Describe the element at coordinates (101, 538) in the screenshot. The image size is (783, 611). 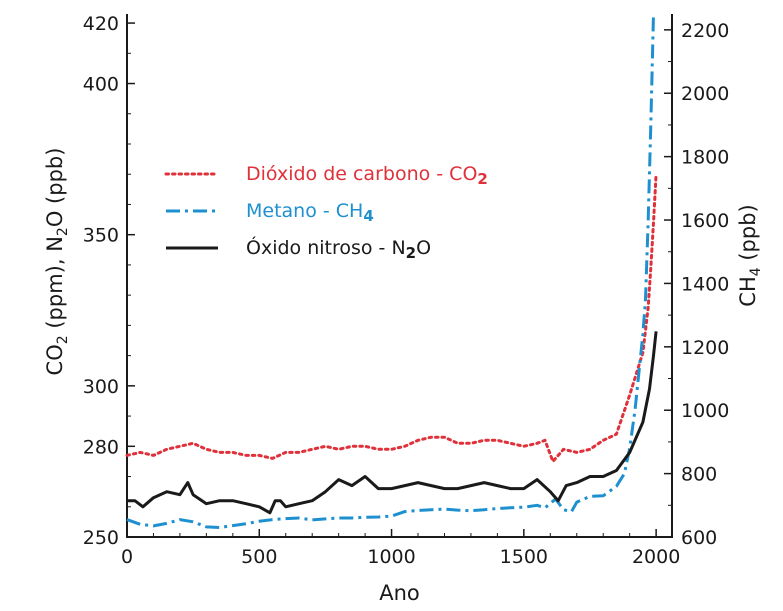
I see `left-y-tick-label: 250` at that location.